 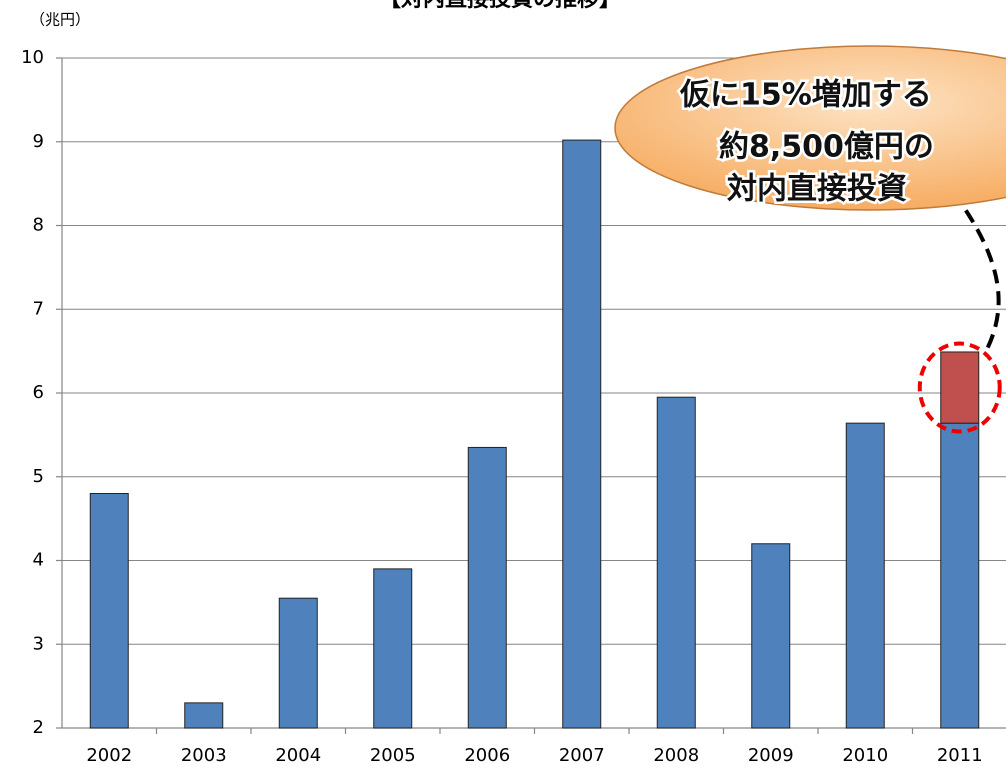 I want to click on x-tick-label: 2005, so click(x=393, y=755).